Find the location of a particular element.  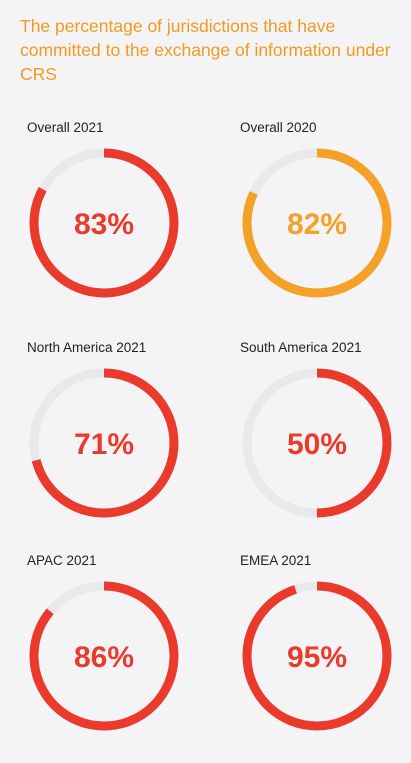

donut-svg: 50% is located at coordinates (317, 443).